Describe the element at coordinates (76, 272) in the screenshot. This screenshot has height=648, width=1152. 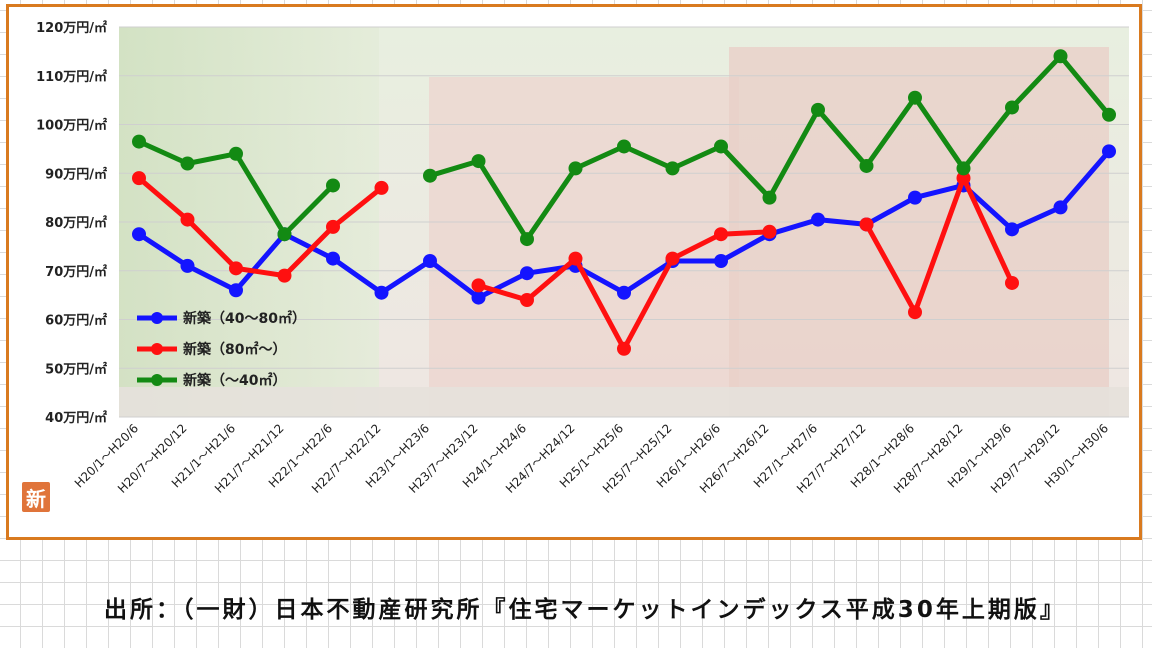
I see `y-tick-label: 70万円/㎡` at that location.